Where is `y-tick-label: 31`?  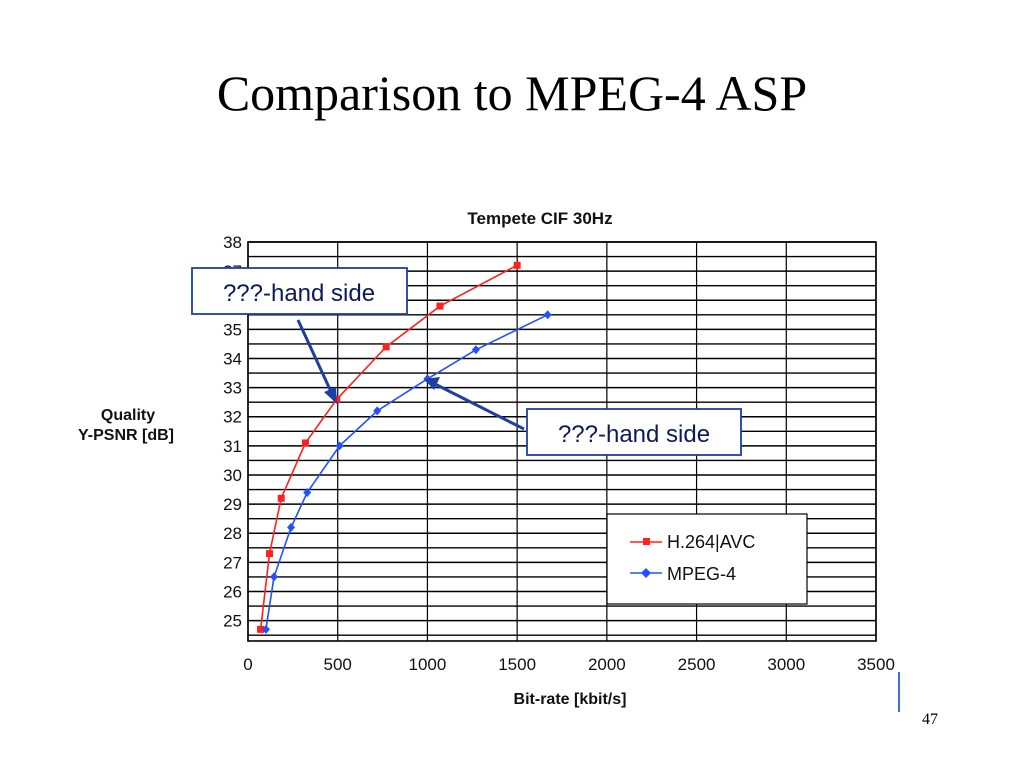
y-tick-label: 31 is located at coordinates (232, 446).